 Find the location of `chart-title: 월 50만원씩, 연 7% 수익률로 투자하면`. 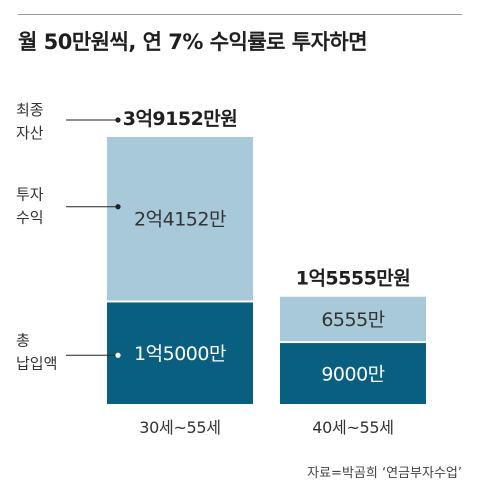

chart-title: 월 50만원씩, 연 7% 수익률로 투자하면 is located at coordinates (193, 42).